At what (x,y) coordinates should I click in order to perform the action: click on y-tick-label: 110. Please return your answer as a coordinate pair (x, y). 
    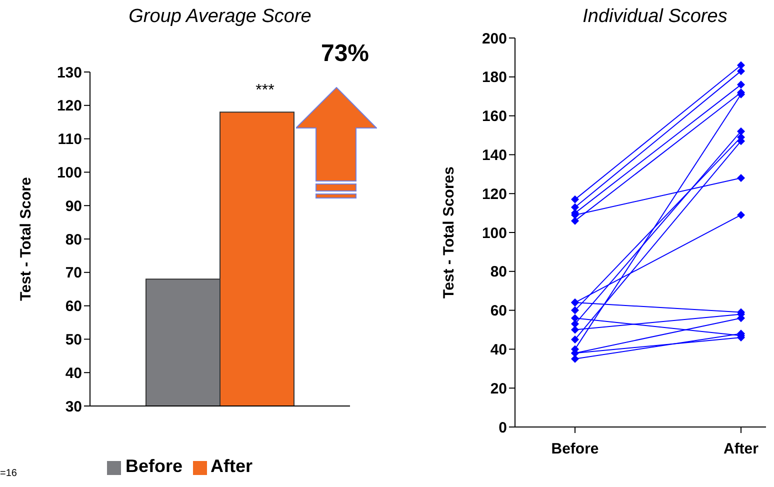
    Looking at the image, I should click on (70, 139).